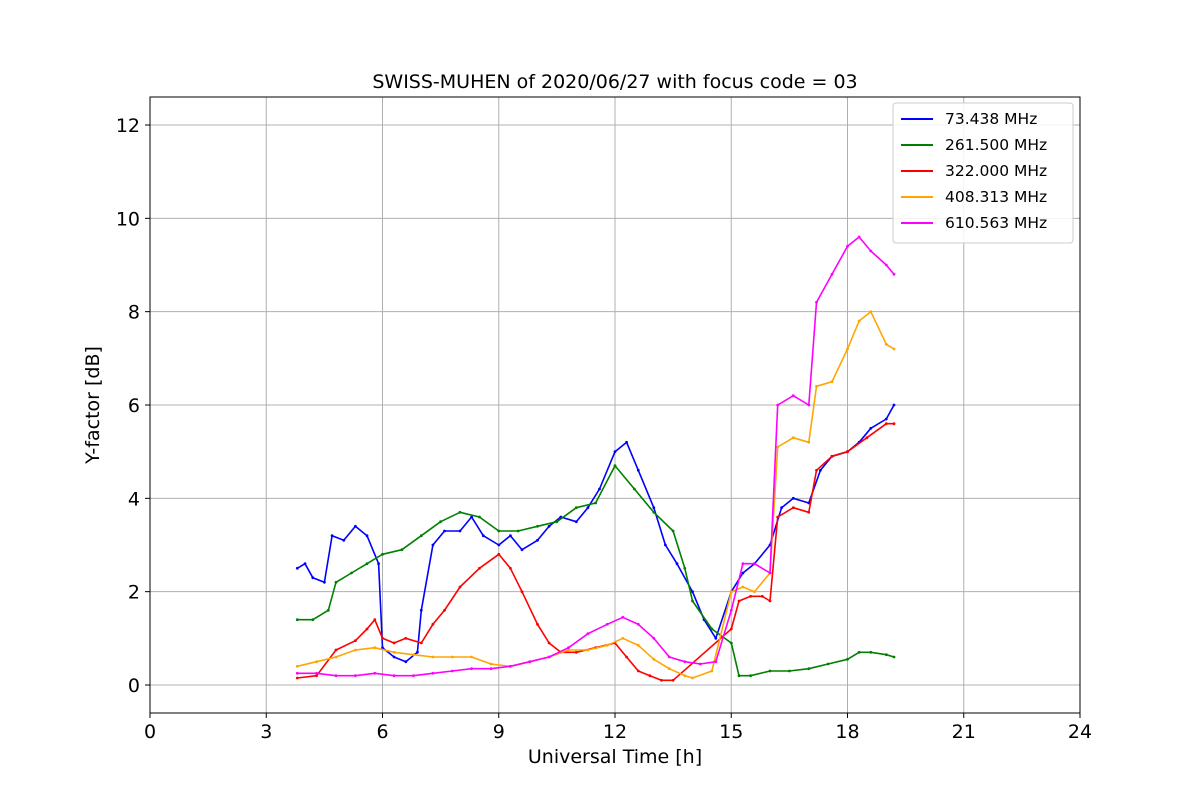  Describe the element at coordinates (996, 171) in the screenshot. I see `legend-label: 322.000 MHz` at that location.